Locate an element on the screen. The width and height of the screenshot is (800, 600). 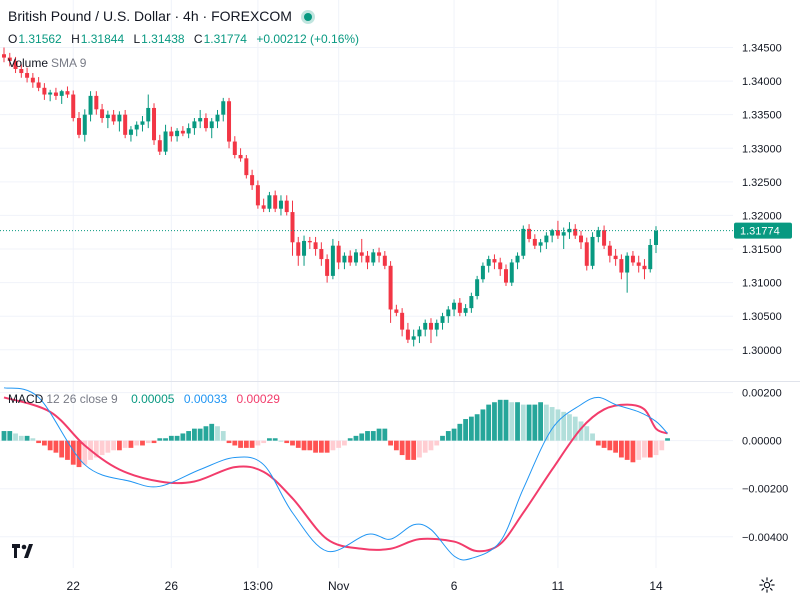
settings-gear-icon is located at coordinates (767, 585).